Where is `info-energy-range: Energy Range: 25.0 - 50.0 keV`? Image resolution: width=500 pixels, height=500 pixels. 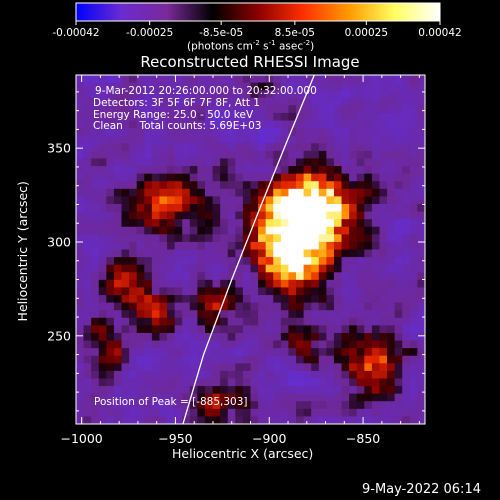
info-energy-range: Energy Range: 25.0 - 50.0 keV is located at coordinates (173, 114).